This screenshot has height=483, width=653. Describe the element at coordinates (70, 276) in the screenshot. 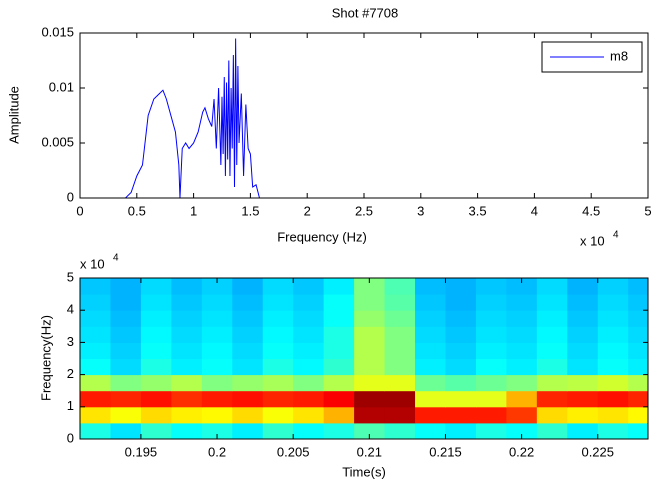

I see `y-tick-label: 5` at that location.